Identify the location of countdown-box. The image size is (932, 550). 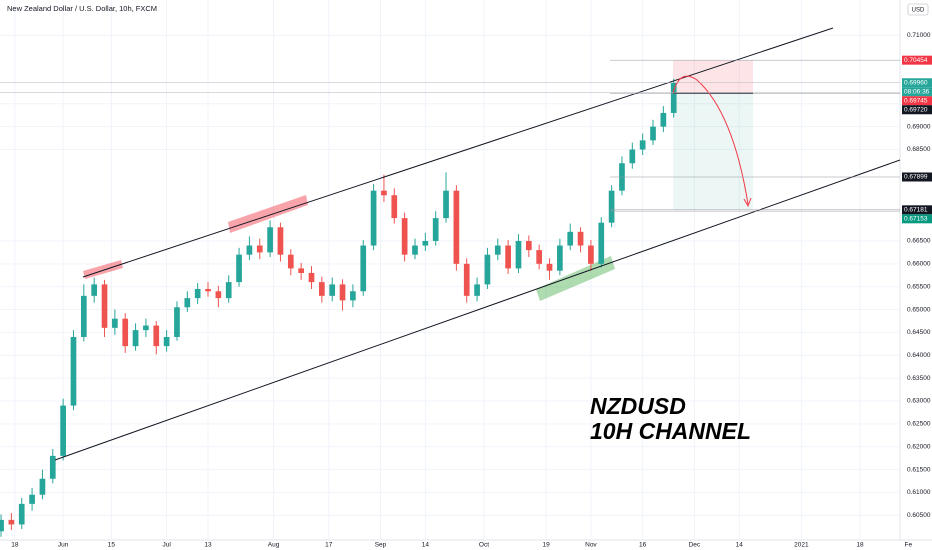
(917, 92).